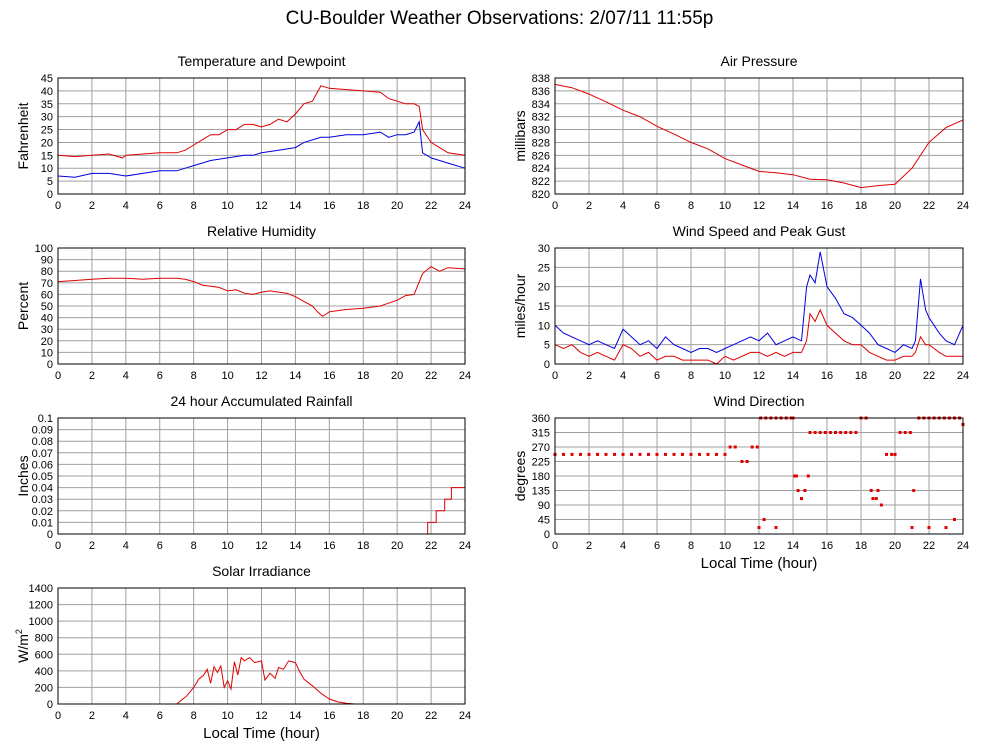 Image resolution: width=999 pixels, height=744 pixels. I want to click on temperature-x-tick-label: 14, so click(295, 206).